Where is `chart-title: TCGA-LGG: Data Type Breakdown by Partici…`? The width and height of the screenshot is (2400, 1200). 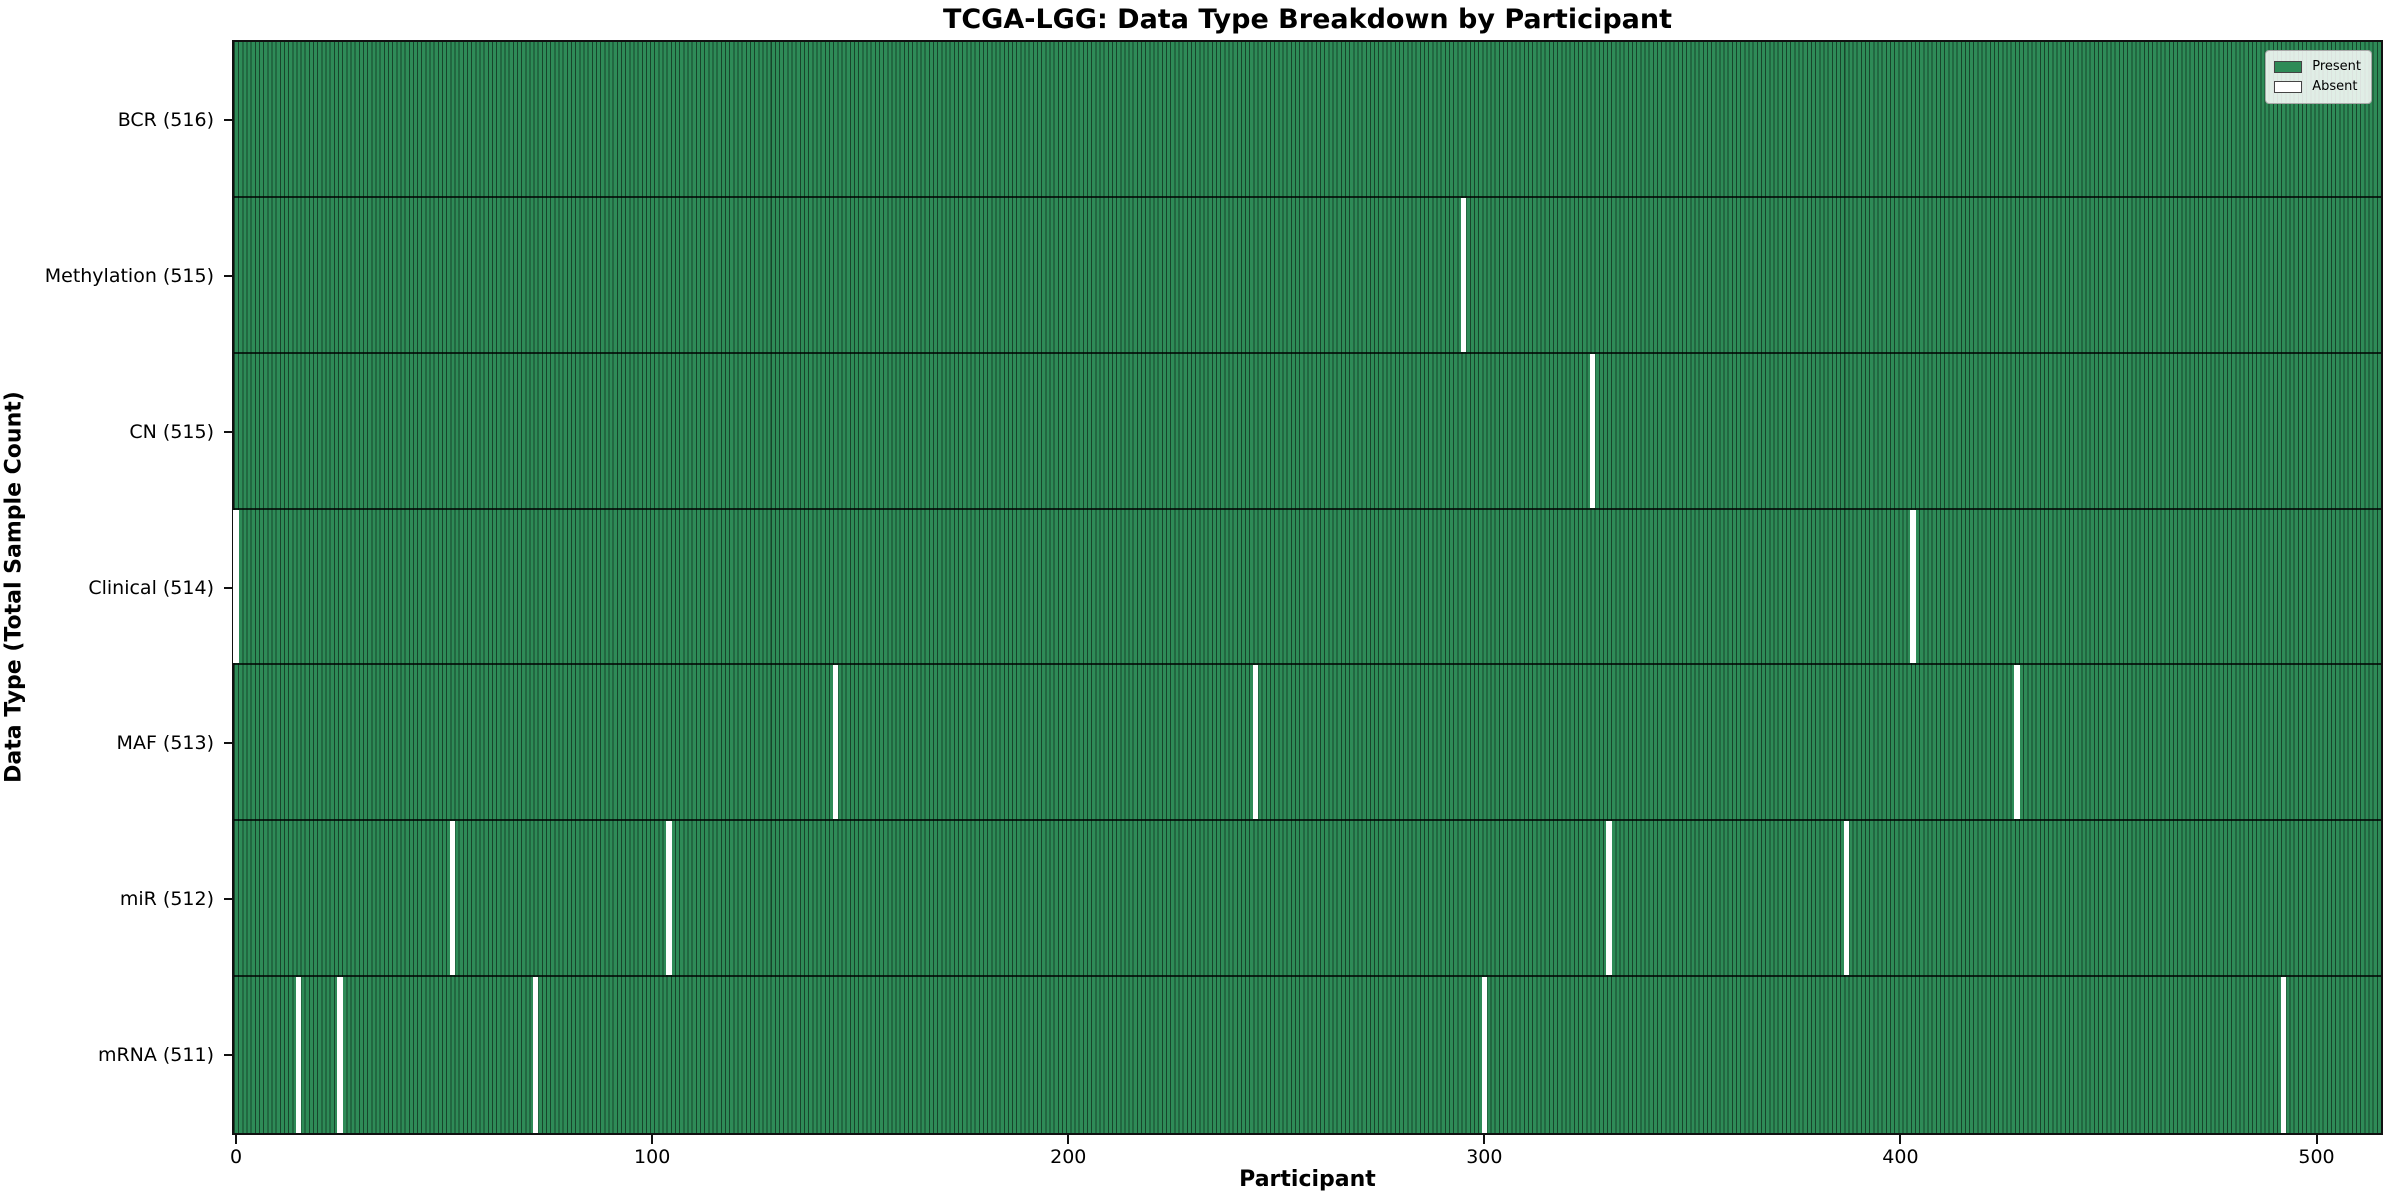
chart-title: TCGA-LGG: Data Type Breakdown by Partici… is located at coordinates (1307, 19).